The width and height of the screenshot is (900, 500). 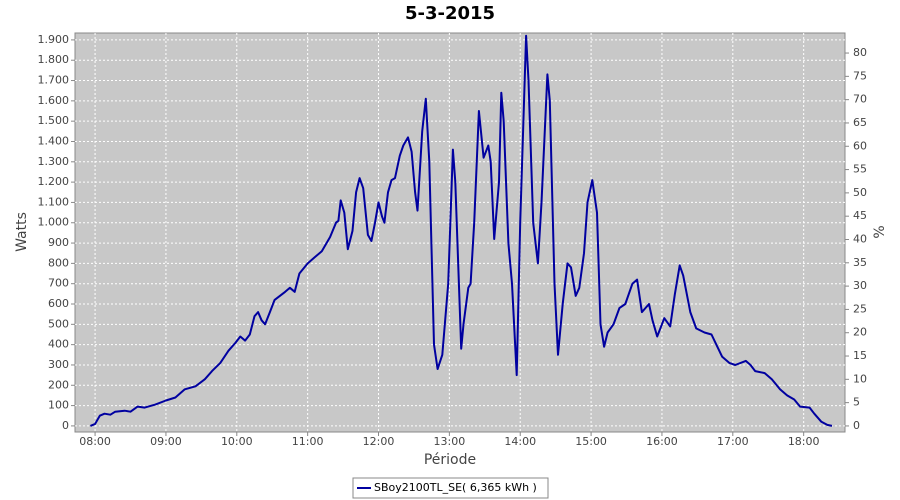 What do you see at coordinates (860, 308) in the screenshot?
I see `y2-tick-label: 25` at bounding box center [860, 308].